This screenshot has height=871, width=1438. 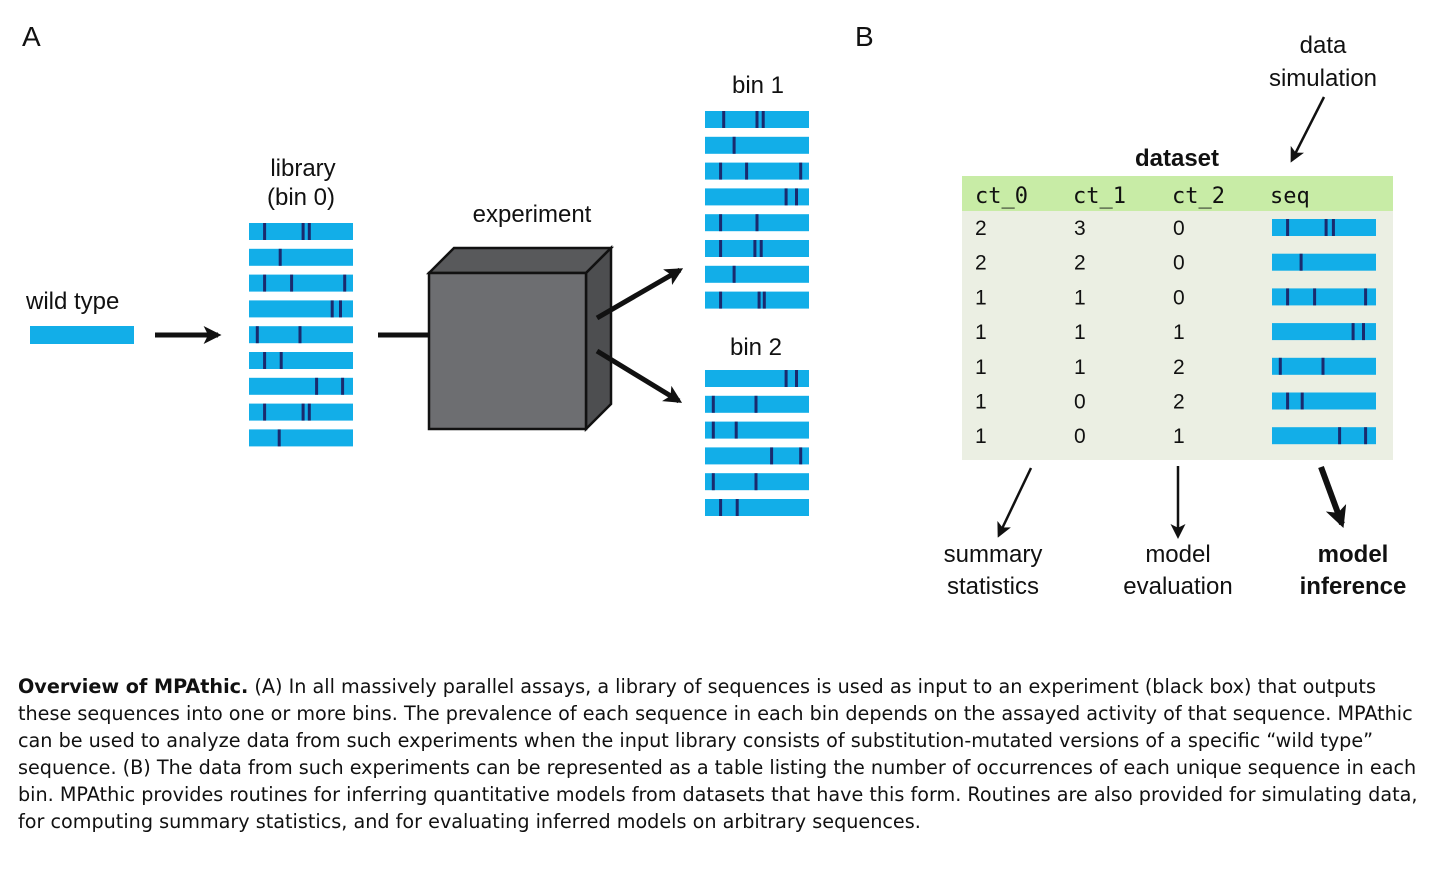 What do you see at coordinates (1080, 402) in the screenshot?
I see `table-cell-ct1: 0` at bounding box center [1080, 402].